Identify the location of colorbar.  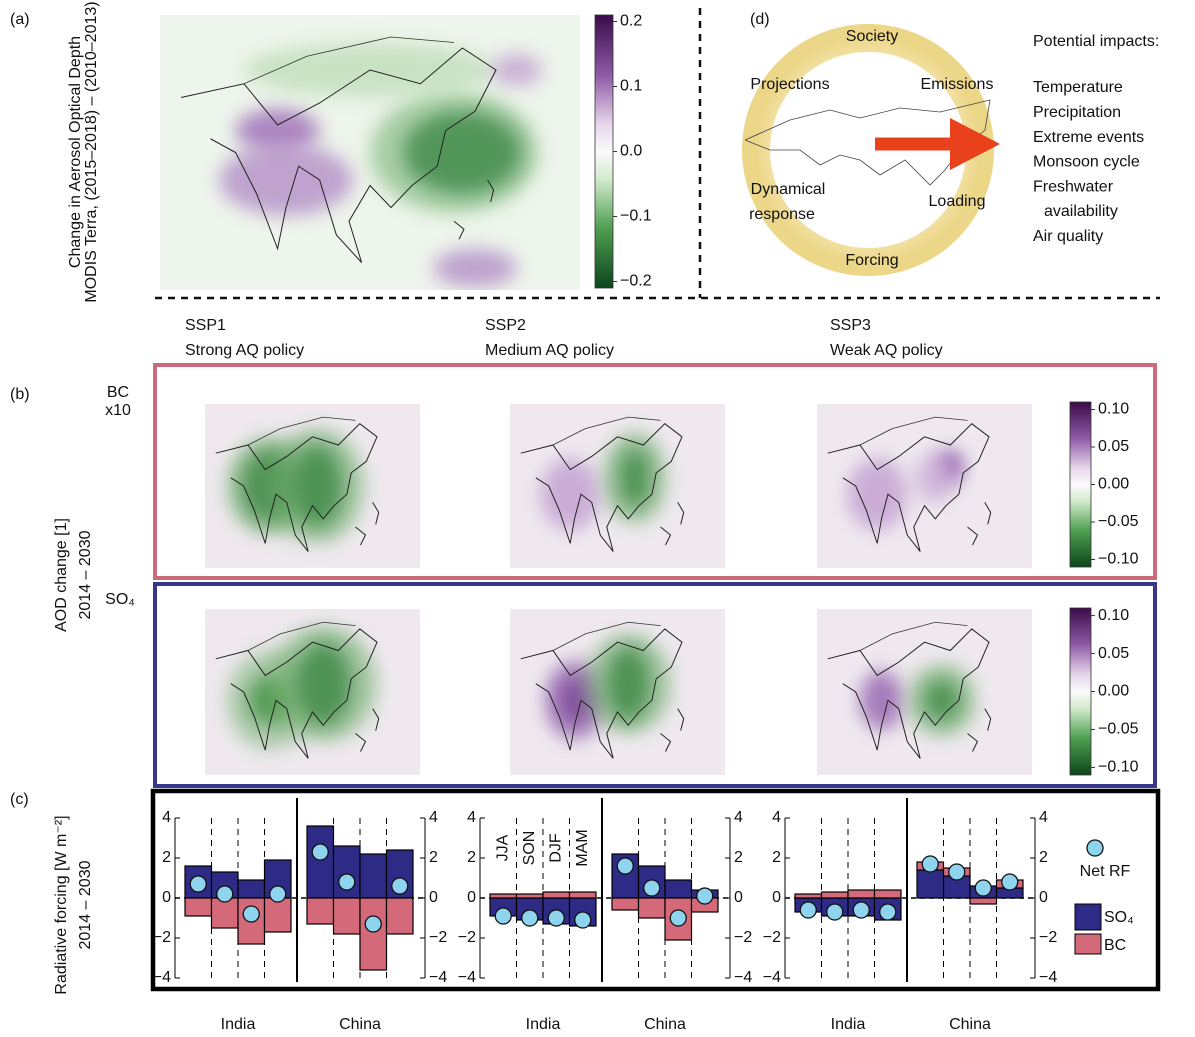
(1080, 691).